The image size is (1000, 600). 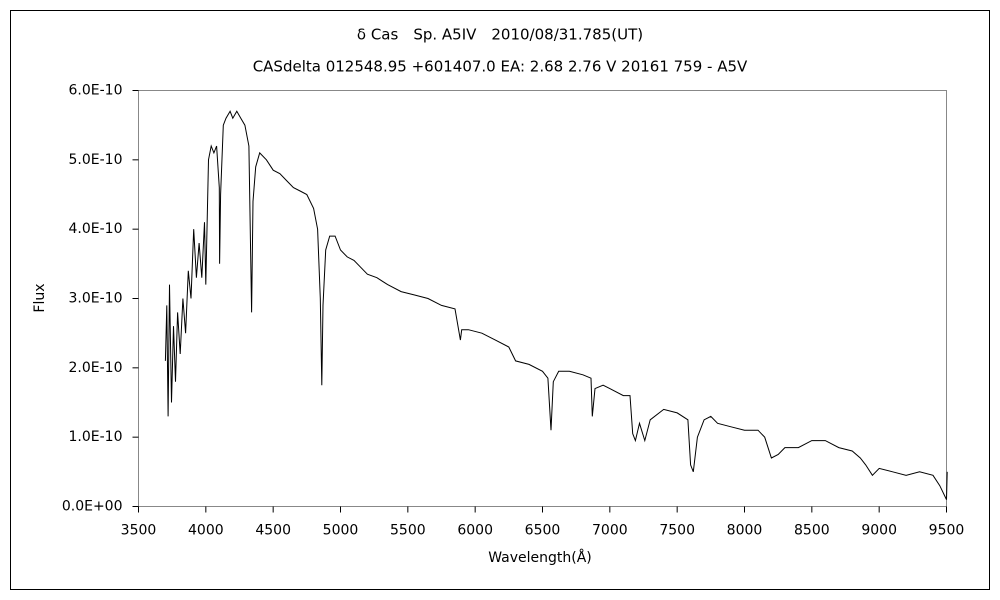 I want to click on x-tick-label: 6500, so click(x=543, y=531).